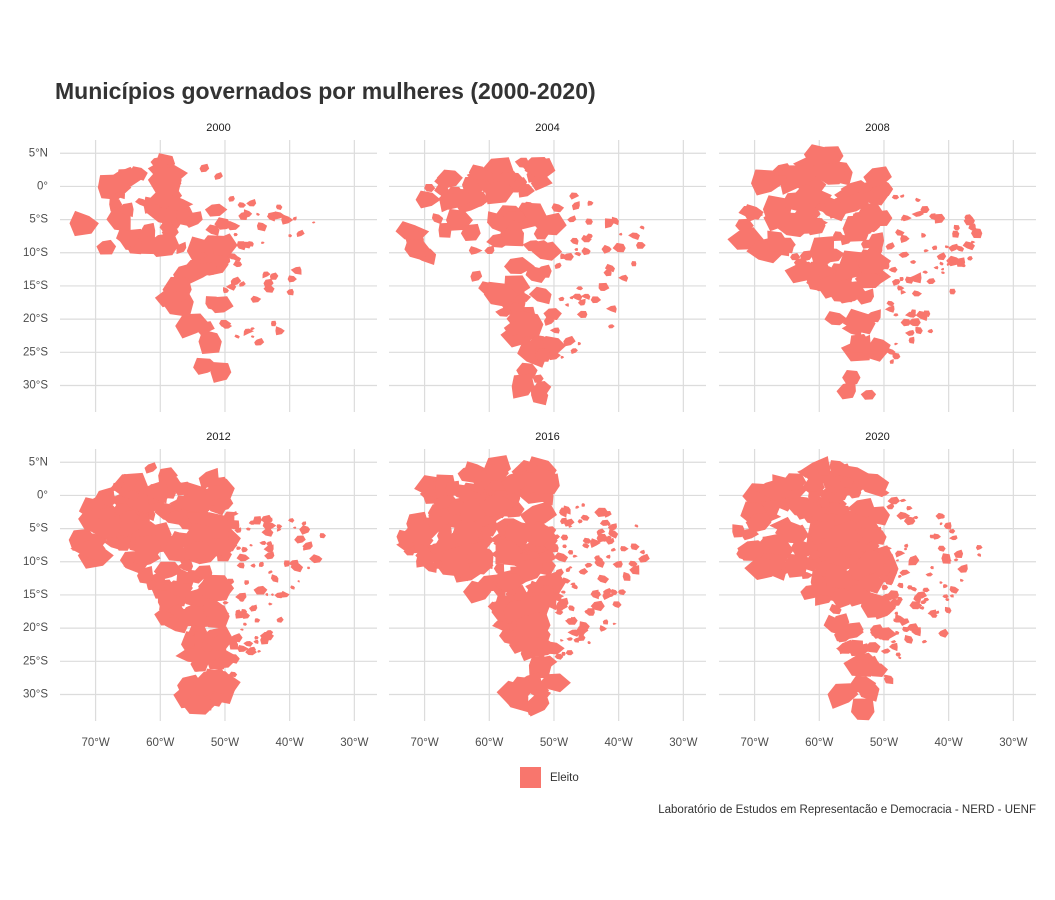 This screenshot has width=1055, height=900. I want to click on x-tick-label: 30°W, so click(683, 743).